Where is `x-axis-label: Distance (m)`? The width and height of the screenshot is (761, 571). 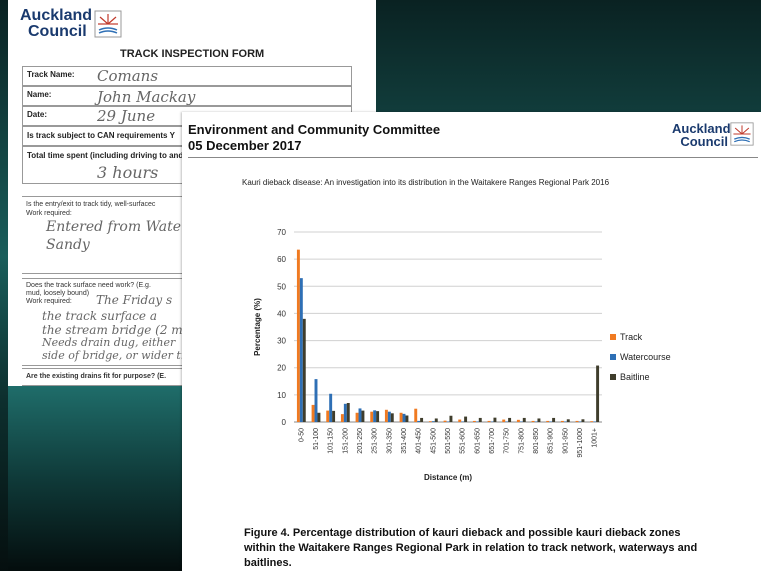
x-axis-label: Distance (m) is located at coordinates (448, 477).